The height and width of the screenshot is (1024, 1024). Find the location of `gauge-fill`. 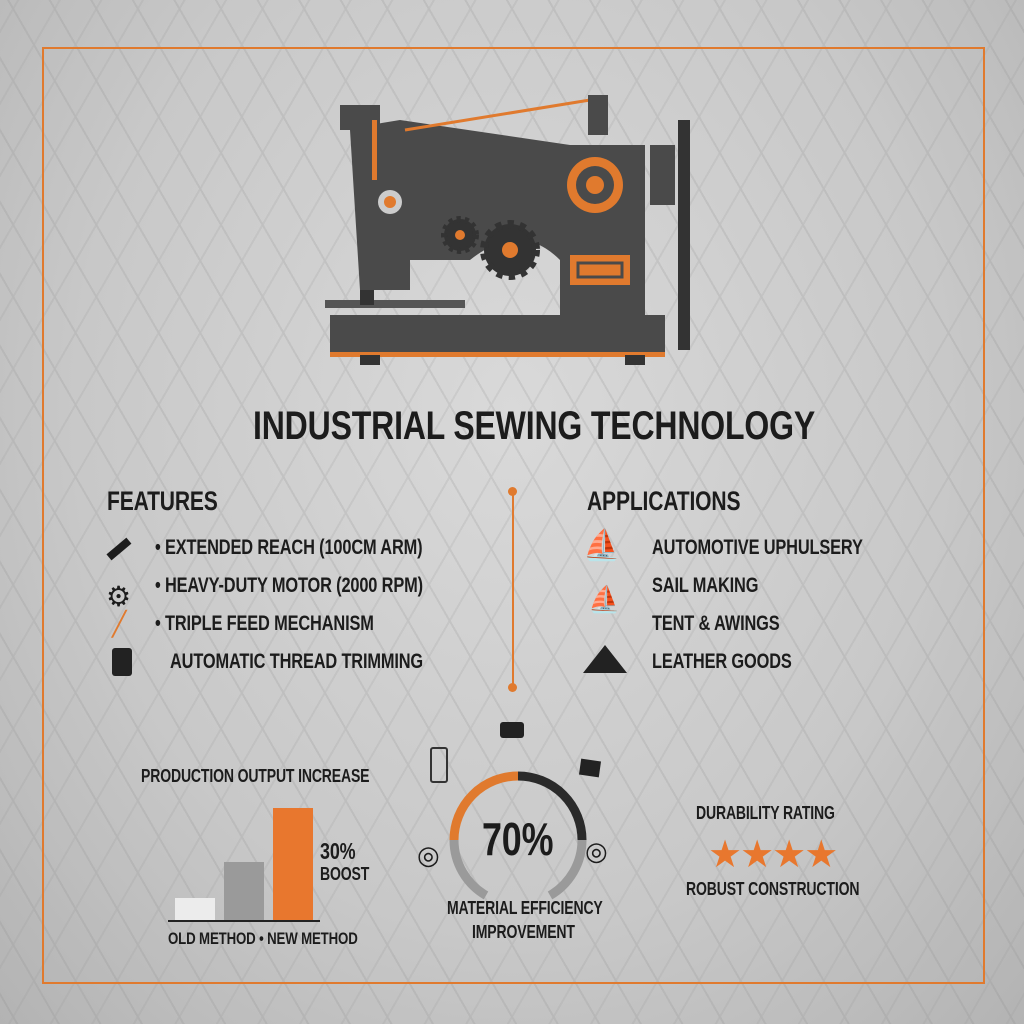

gauge-fill is located at coordinates (484, 806).